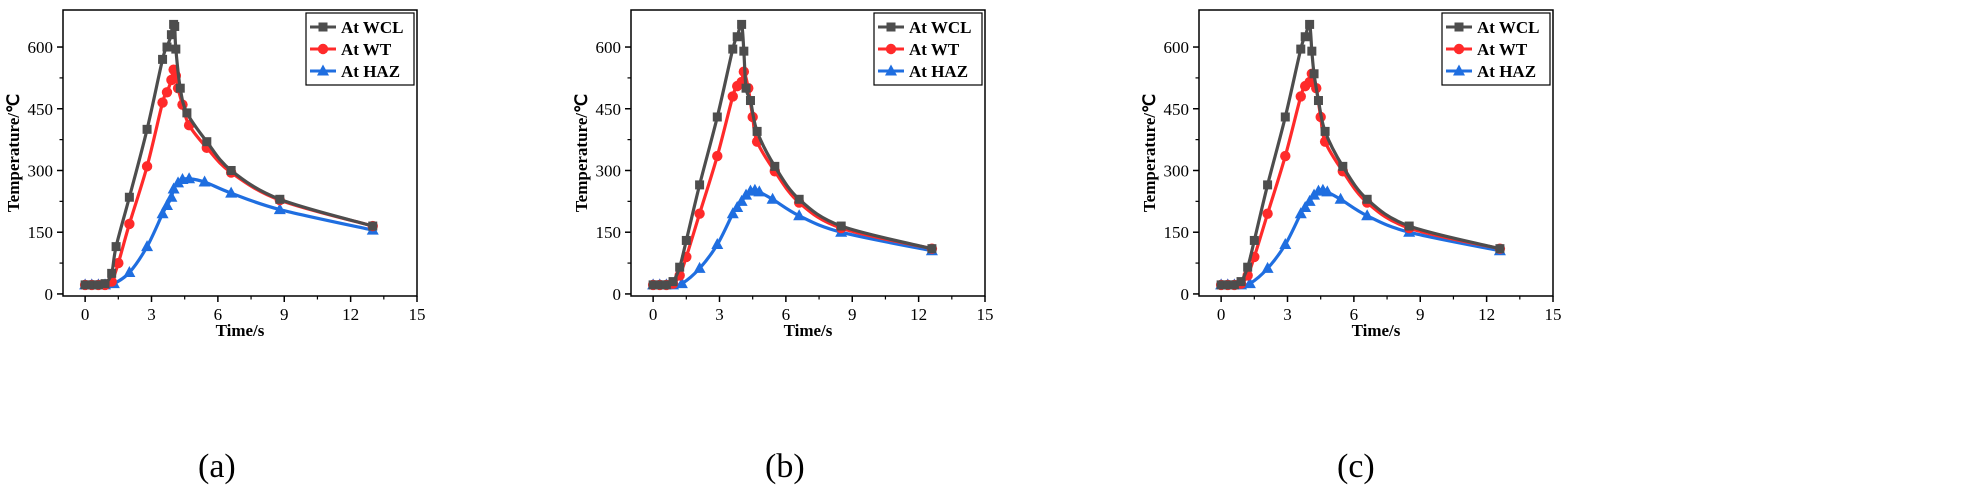 The height and width of the screenshot is (501, 1961). I want to click on x-tick-label: 3, so click(151, 314).